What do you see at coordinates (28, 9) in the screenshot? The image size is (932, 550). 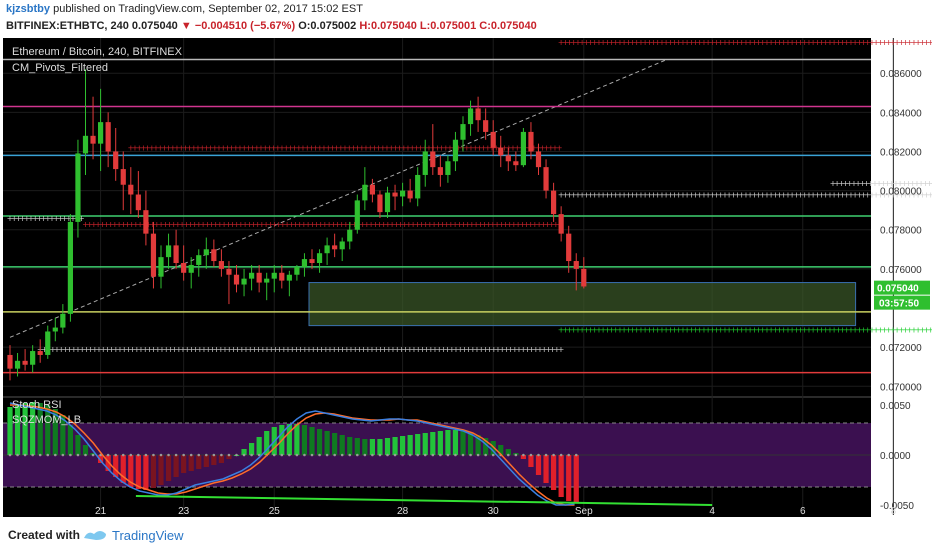 I see `author-name: kjzsbtby` at bounding box center [28, 9].